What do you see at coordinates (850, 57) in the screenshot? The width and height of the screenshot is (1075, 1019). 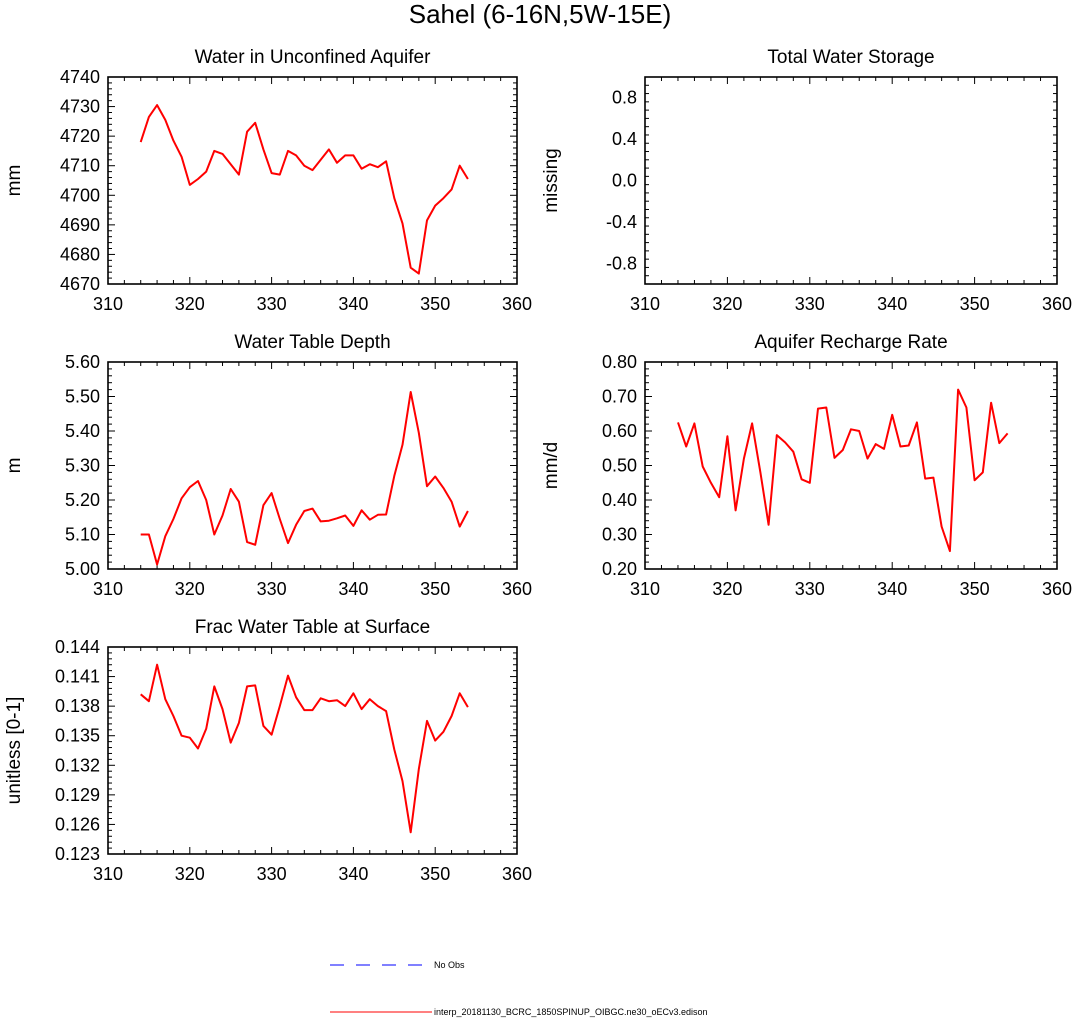 I see `panel-title: Total Water Storage` at bounding box center [850, 57].